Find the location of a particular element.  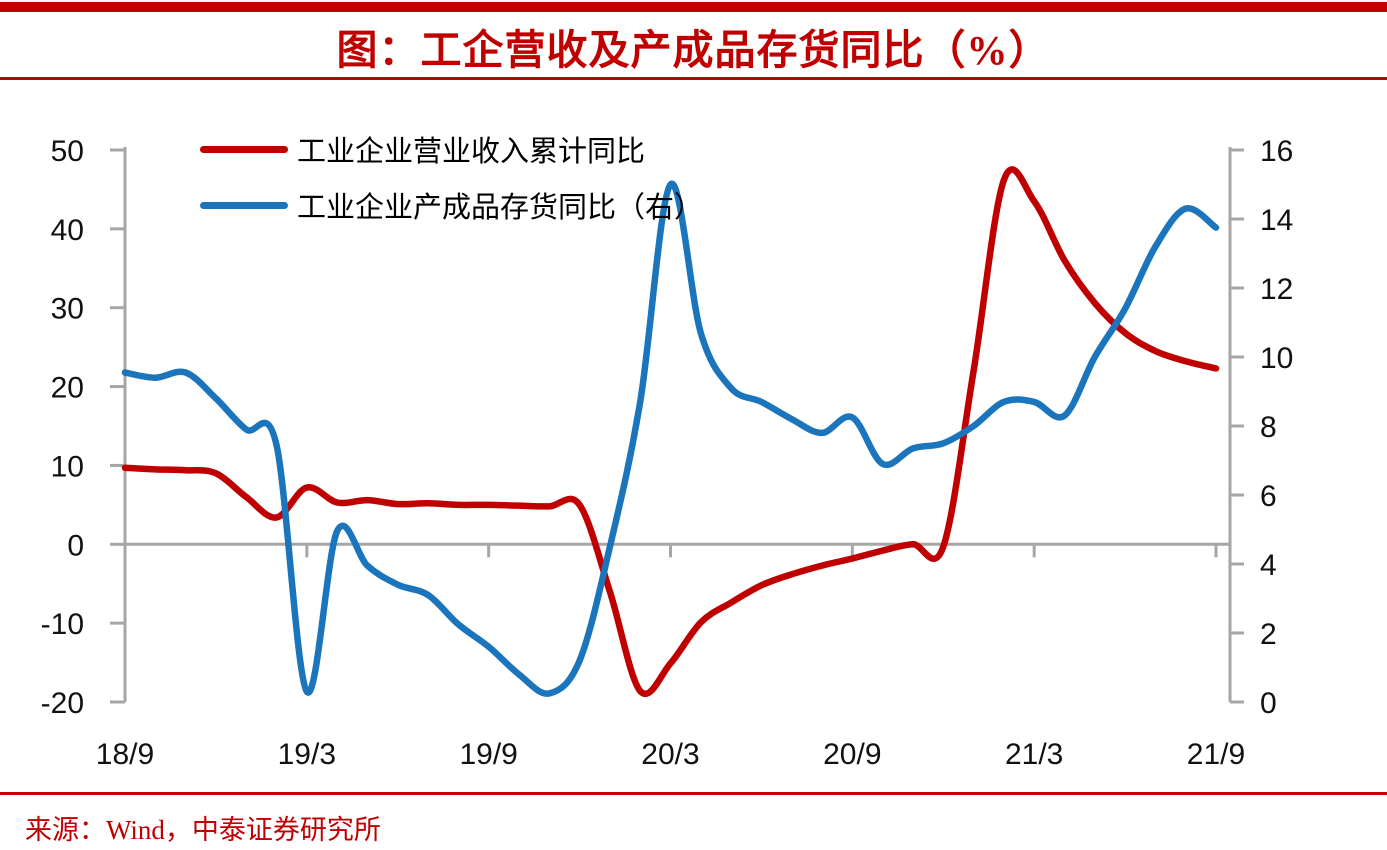

title-divider is located at coordinates (693, 78).